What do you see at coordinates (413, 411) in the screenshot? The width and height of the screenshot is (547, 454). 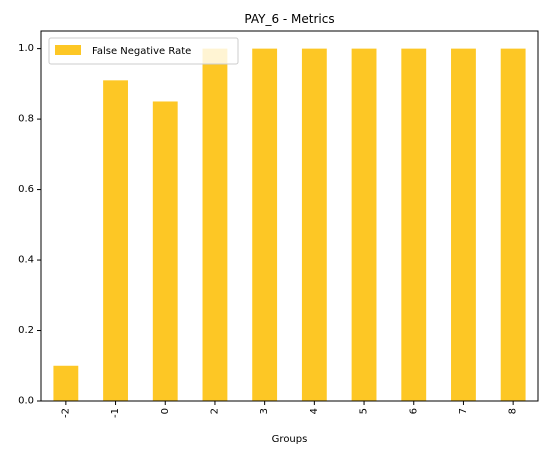 I see `x-tick-label: 6` at bounding box center [413, 411].